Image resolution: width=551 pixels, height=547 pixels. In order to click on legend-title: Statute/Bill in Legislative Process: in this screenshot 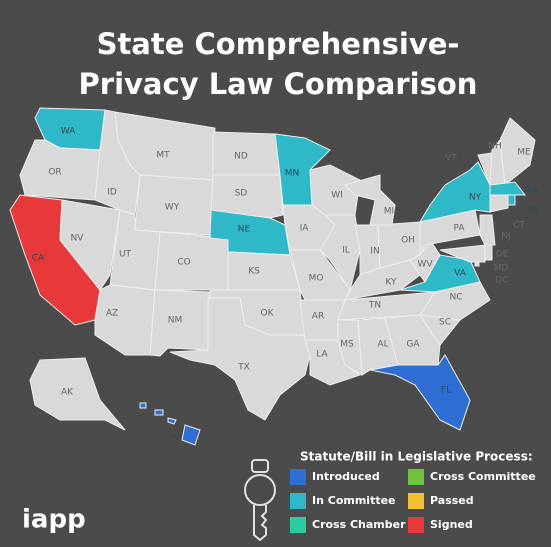, I will do `click(416, 457)`.